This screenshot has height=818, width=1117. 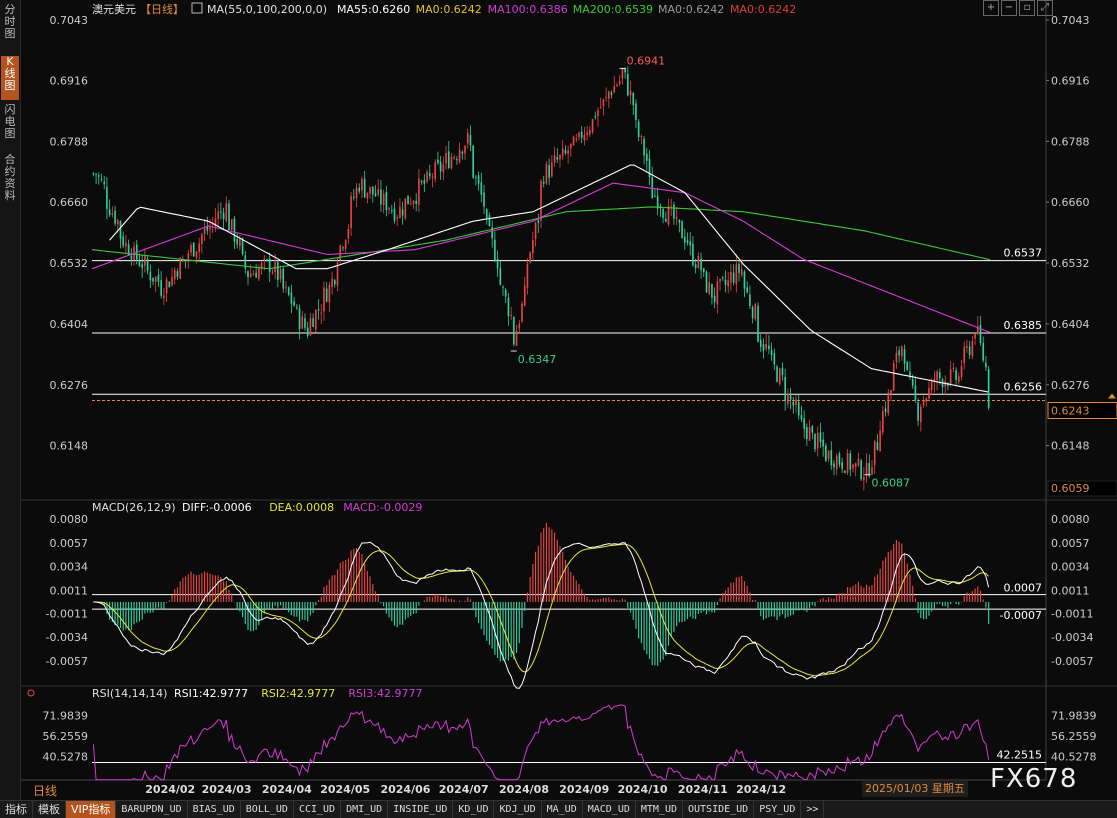 What do you see at coordinates (528, 9) in the screenshot?
I see `ma-indicator-value: MA100:0.6386` at bounding box center [528, 9].